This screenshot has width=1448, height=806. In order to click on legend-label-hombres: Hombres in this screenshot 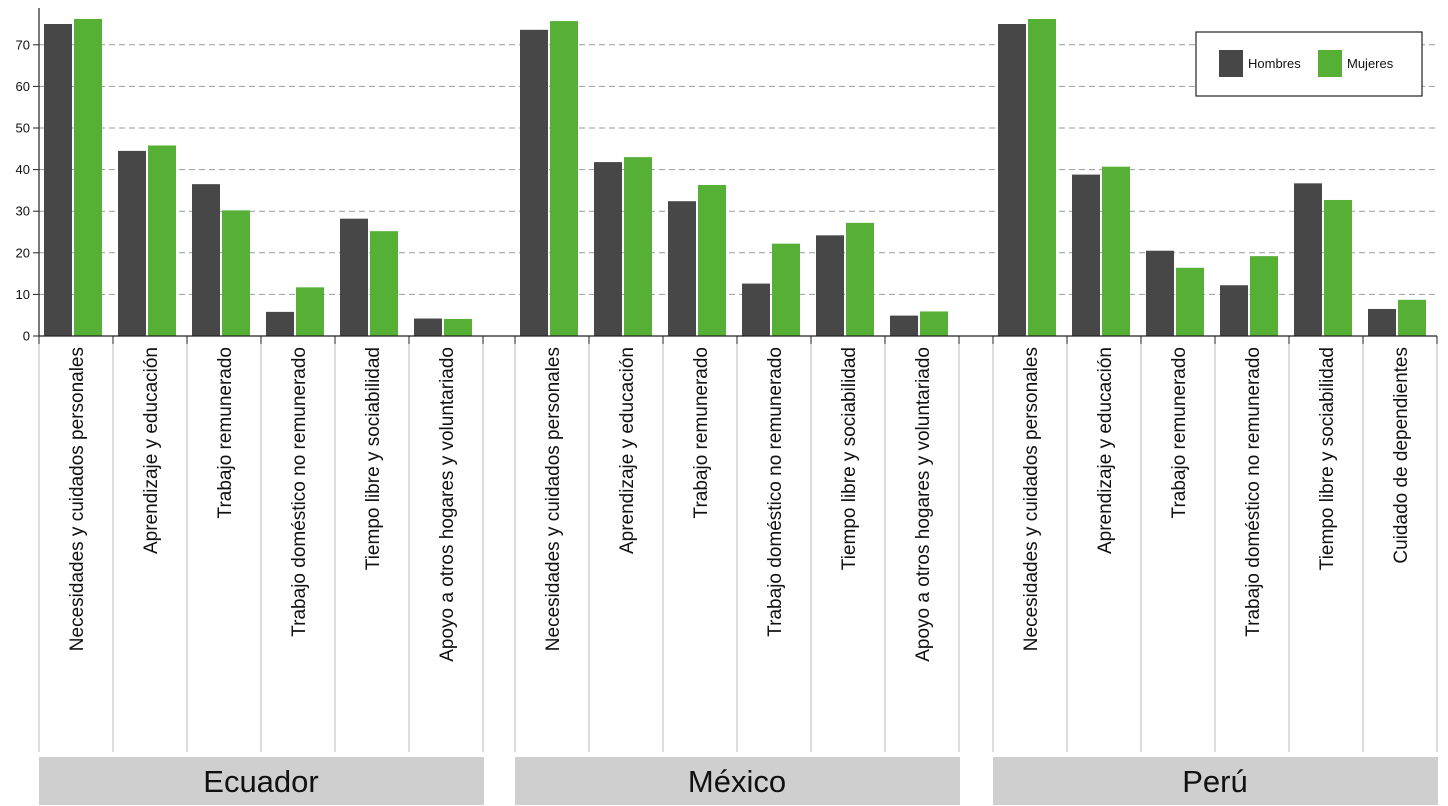, I will do `click(1274, 63)`.